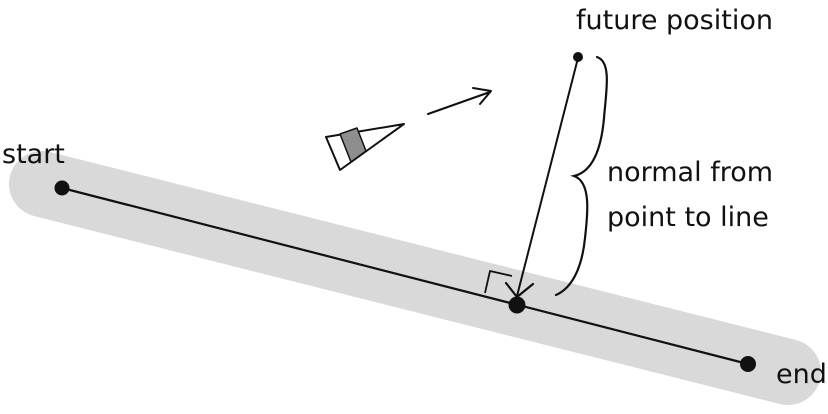 Image resolution: width=828 pixels, height=414 pixels. What do you see at coordinates (690, 172) in the screenshot?
I see `normal-label-line1: normal from` at bounding box center [690, 172].